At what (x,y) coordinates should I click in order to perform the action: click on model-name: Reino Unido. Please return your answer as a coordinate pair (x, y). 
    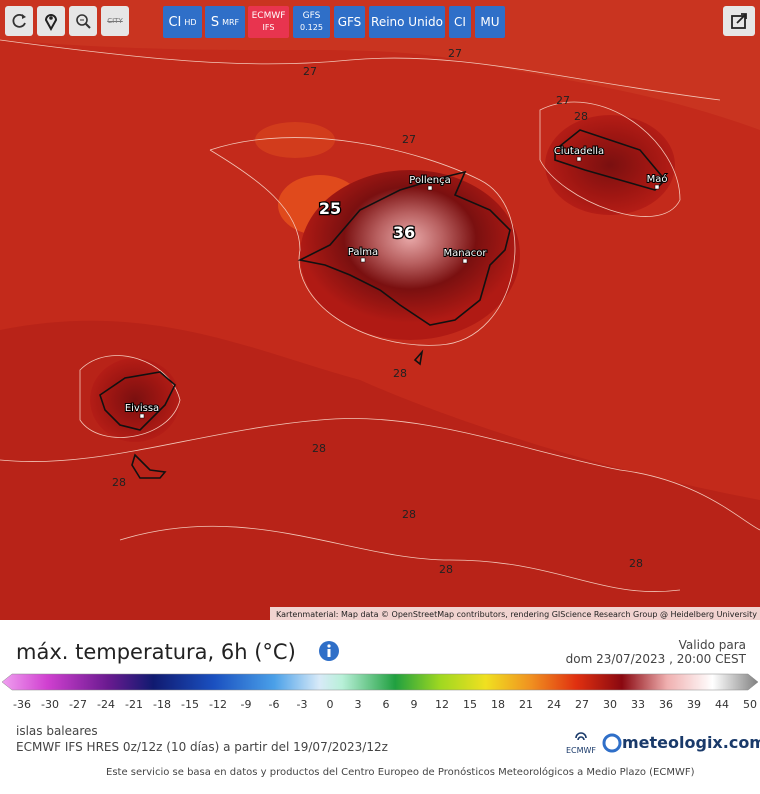
    Looking at the image, I should click on (407, 21).